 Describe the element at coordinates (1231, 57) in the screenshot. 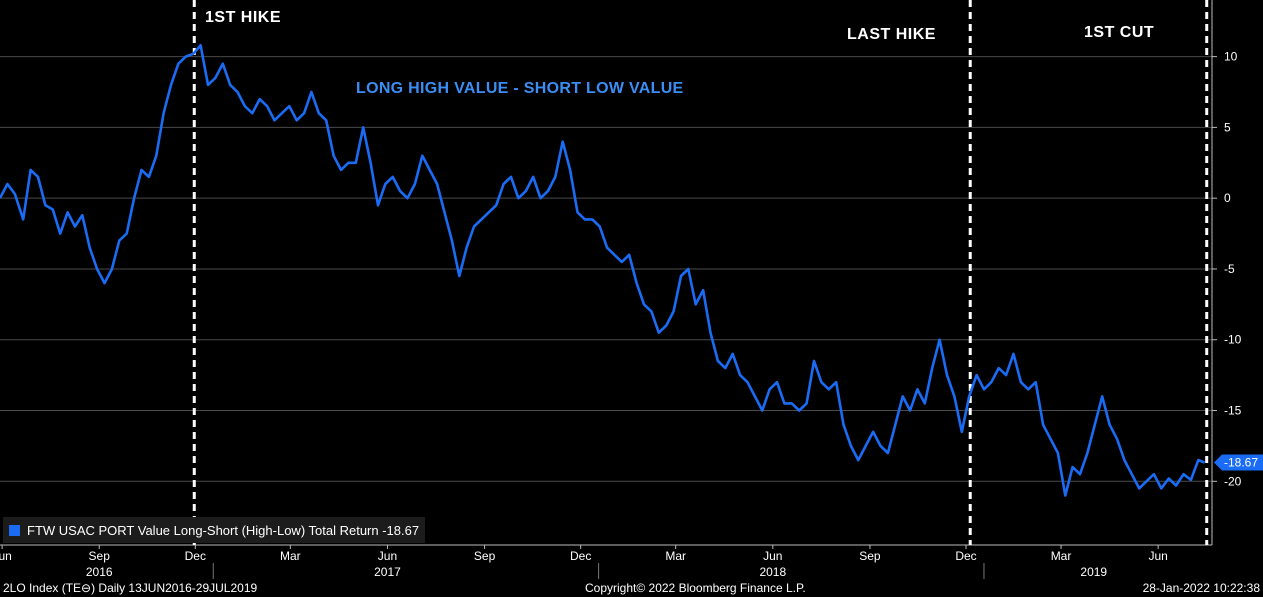

I see `y-tick-label: 10` at that location.